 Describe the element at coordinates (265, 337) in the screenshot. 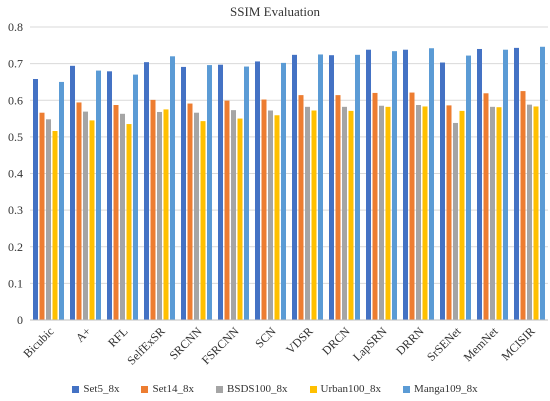

I see `x-tick-label: SCN` at that location.